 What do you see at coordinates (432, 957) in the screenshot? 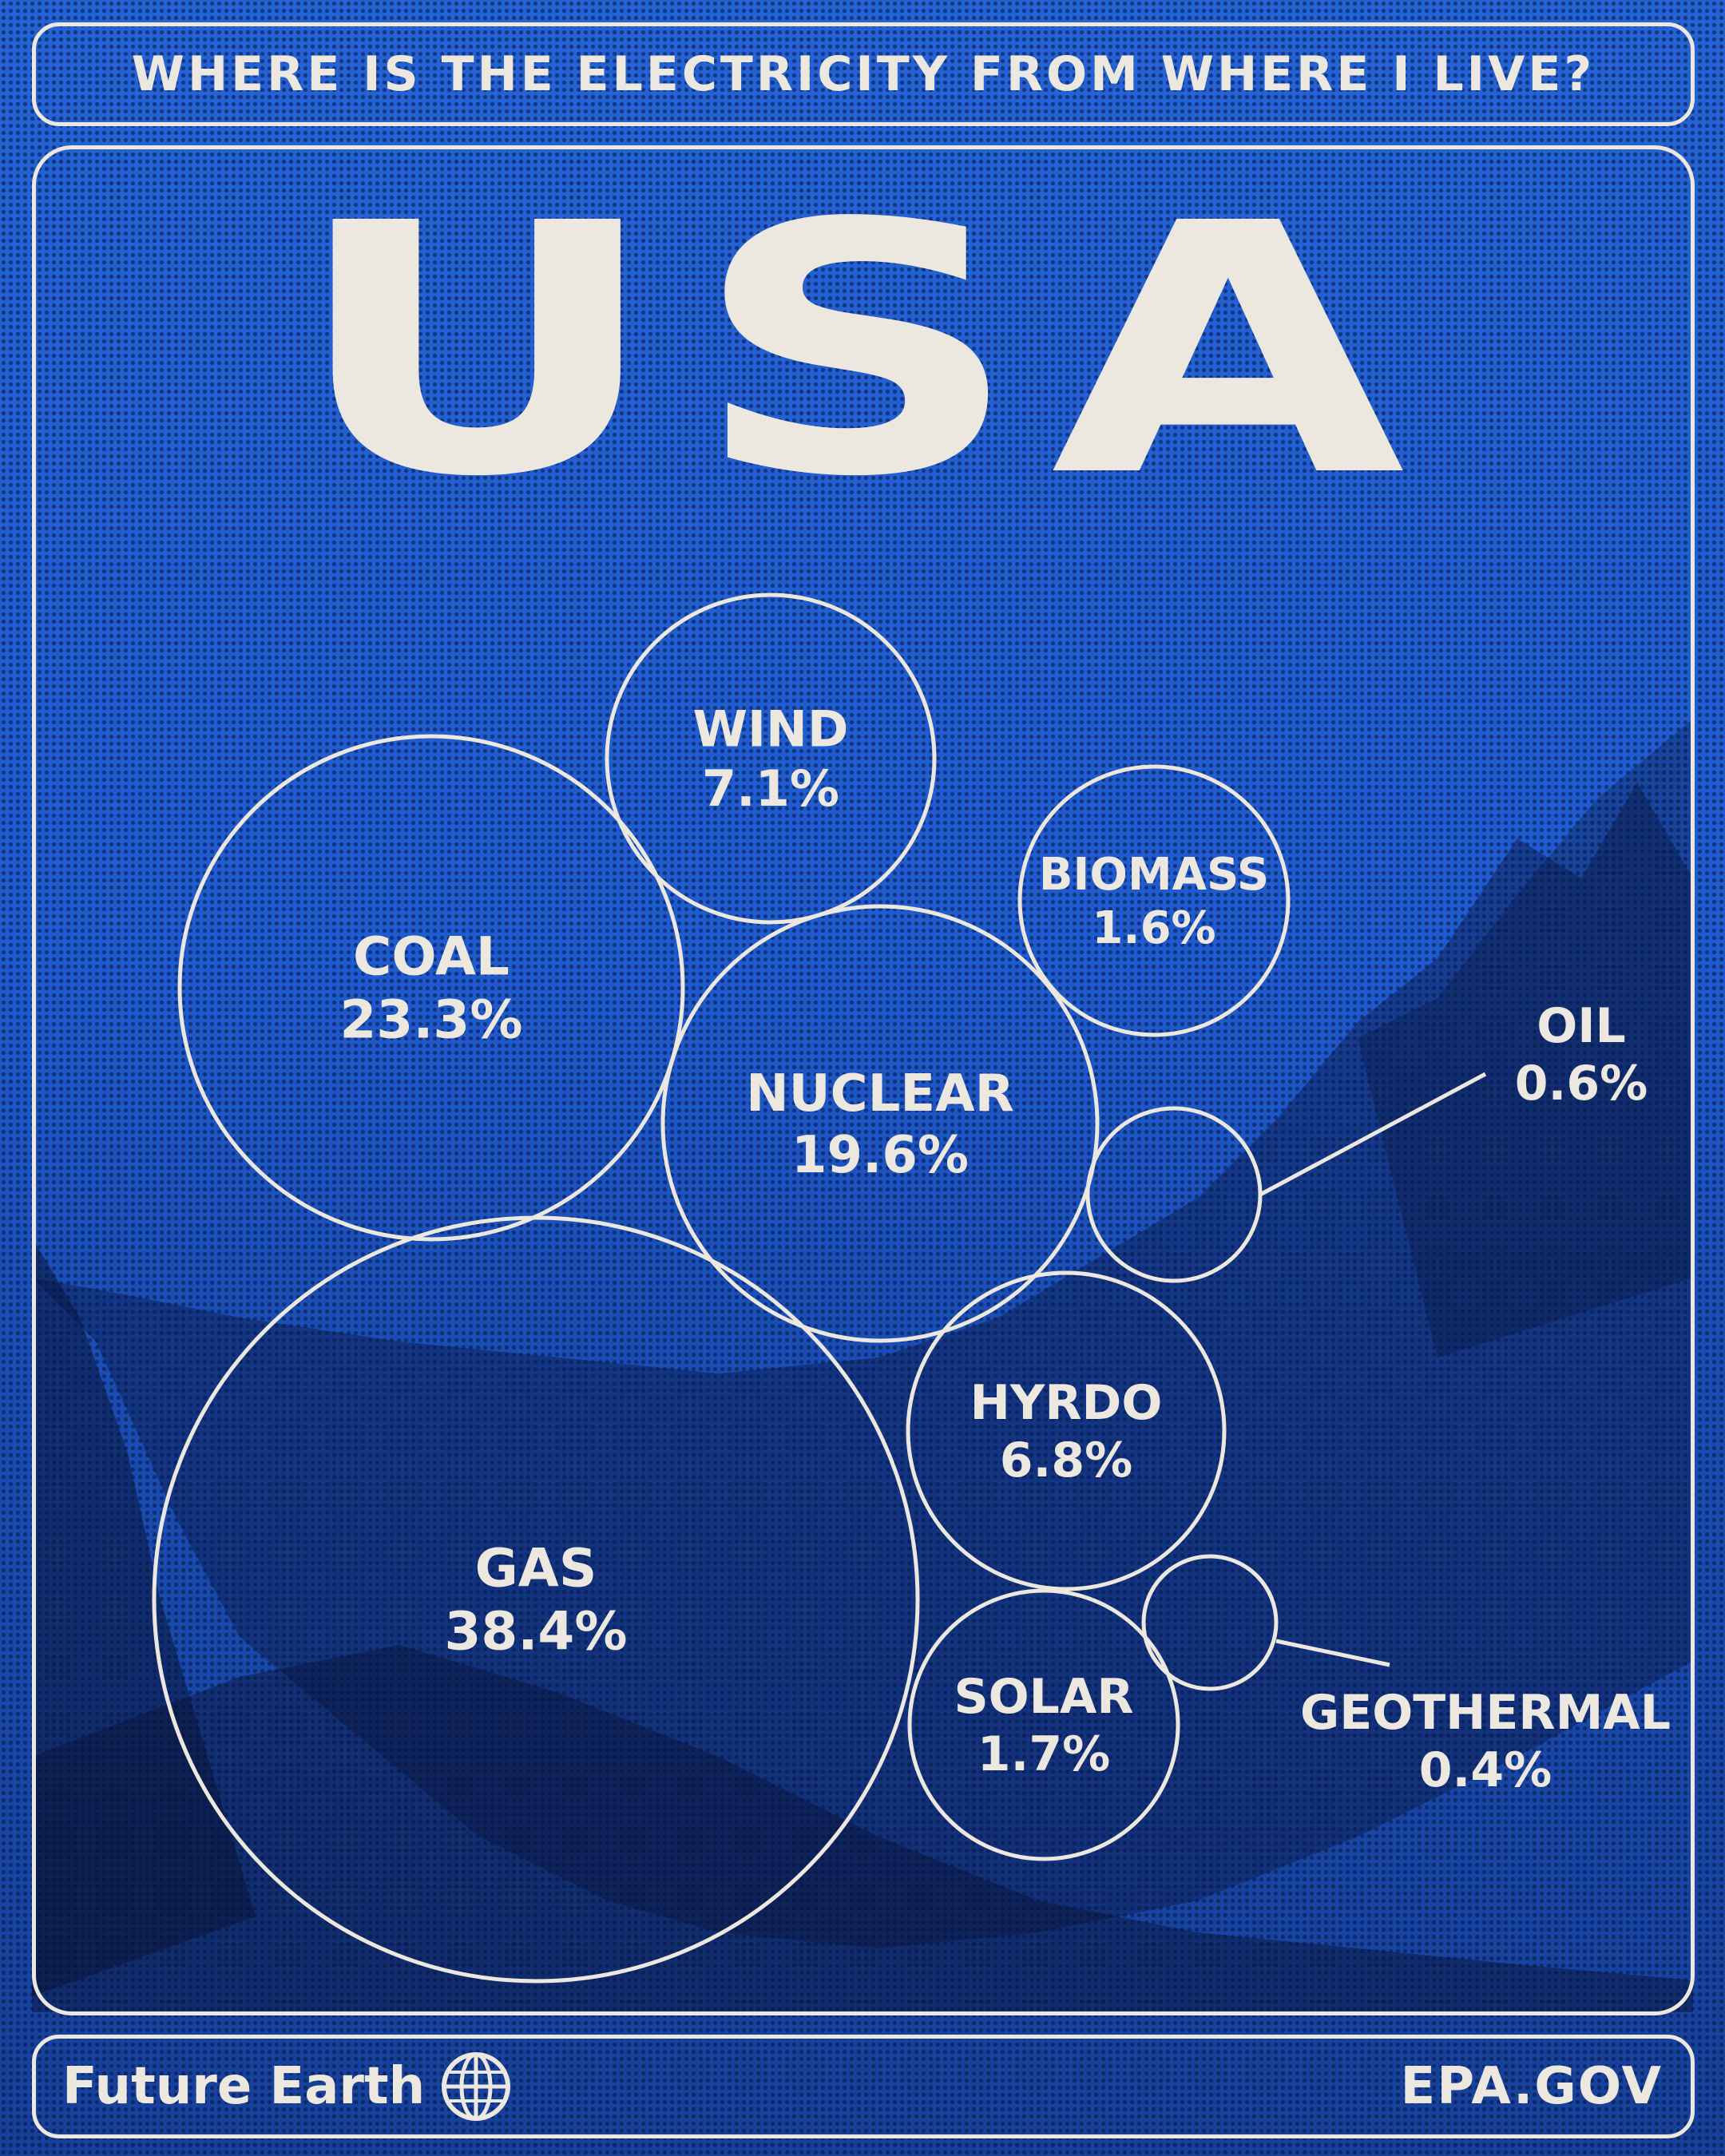
I see `bubble-label-coal: COAL` at bounding box center [432, 957].